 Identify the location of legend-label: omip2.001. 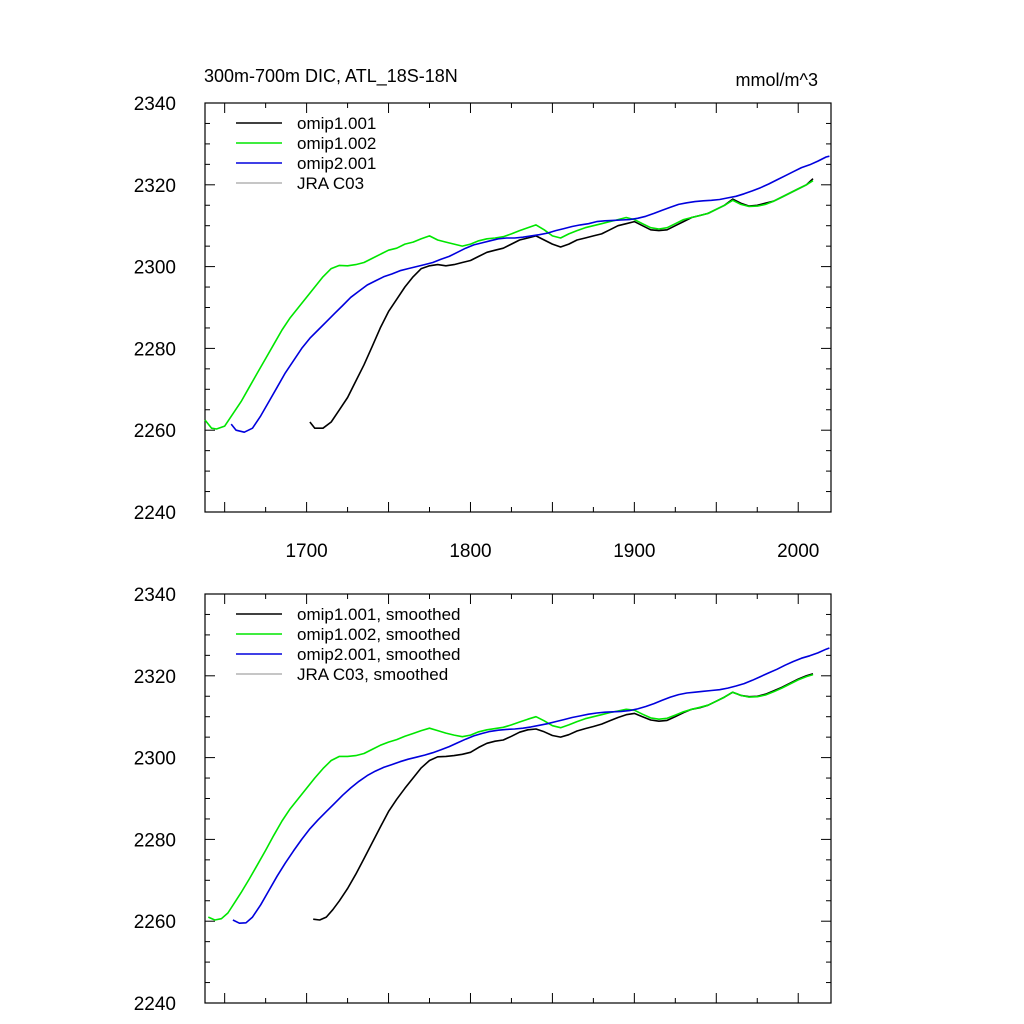
(336, 163).